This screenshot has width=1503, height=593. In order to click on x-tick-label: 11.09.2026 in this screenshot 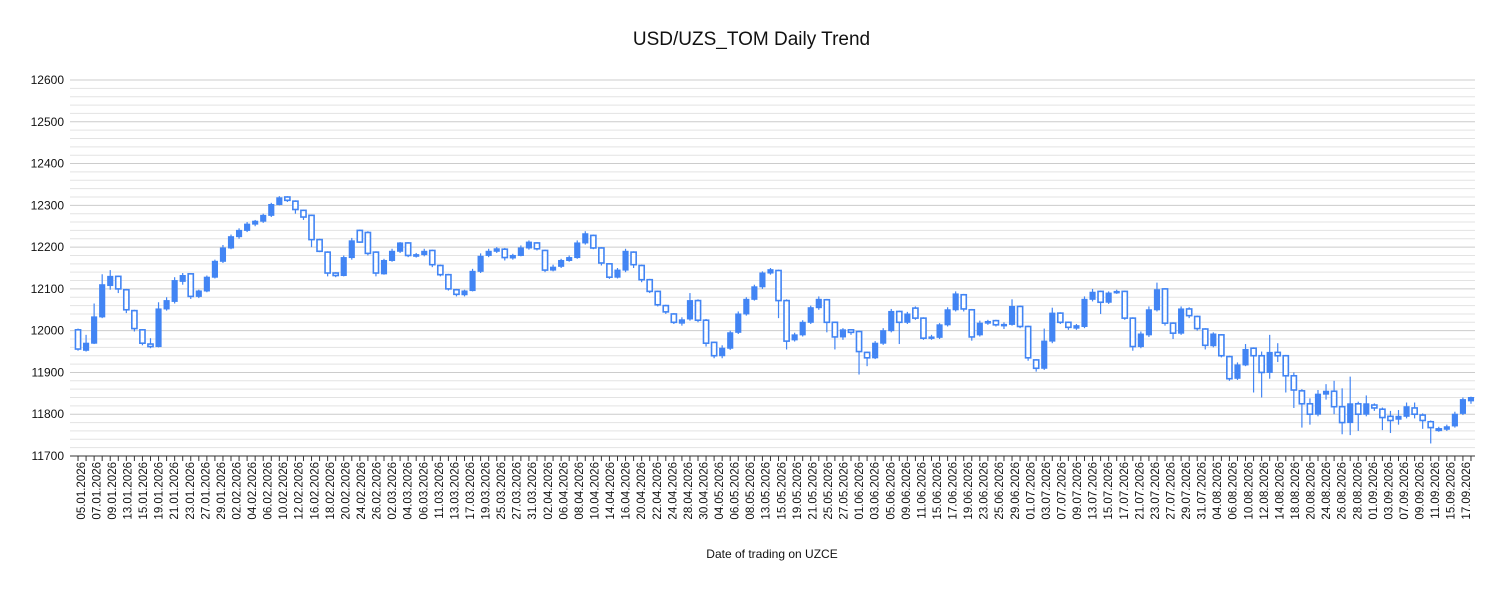, I will do `click(1436, 490)`.